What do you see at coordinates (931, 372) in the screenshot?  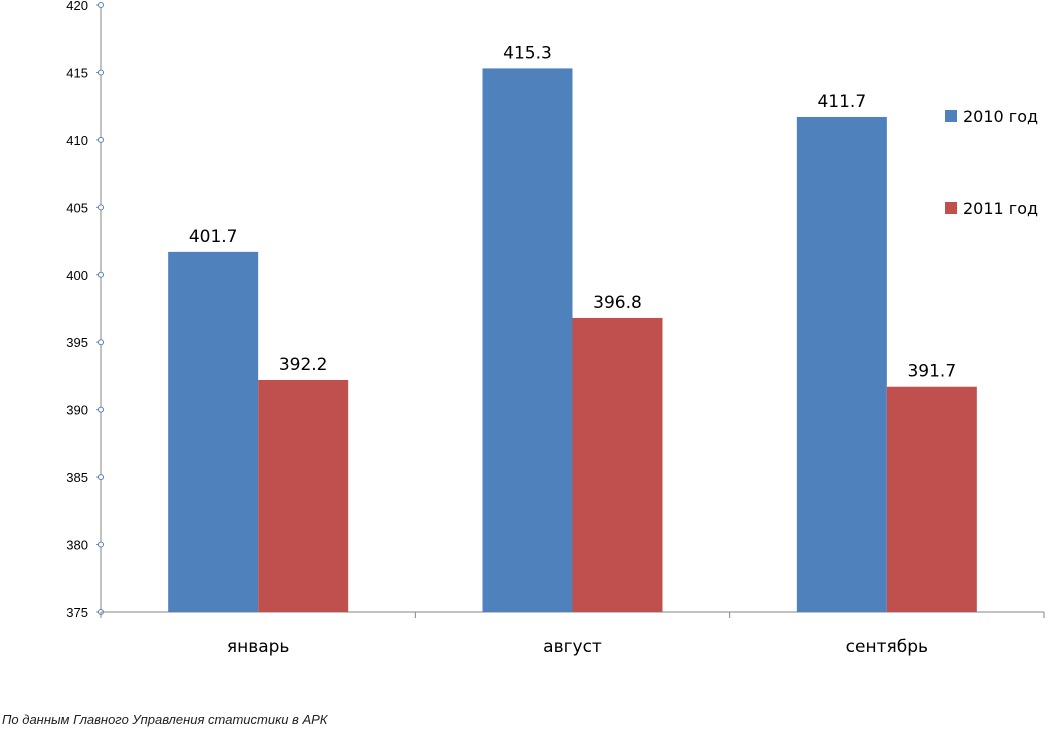 I see `data-label: 391.7` at bounding box center [931, 372].